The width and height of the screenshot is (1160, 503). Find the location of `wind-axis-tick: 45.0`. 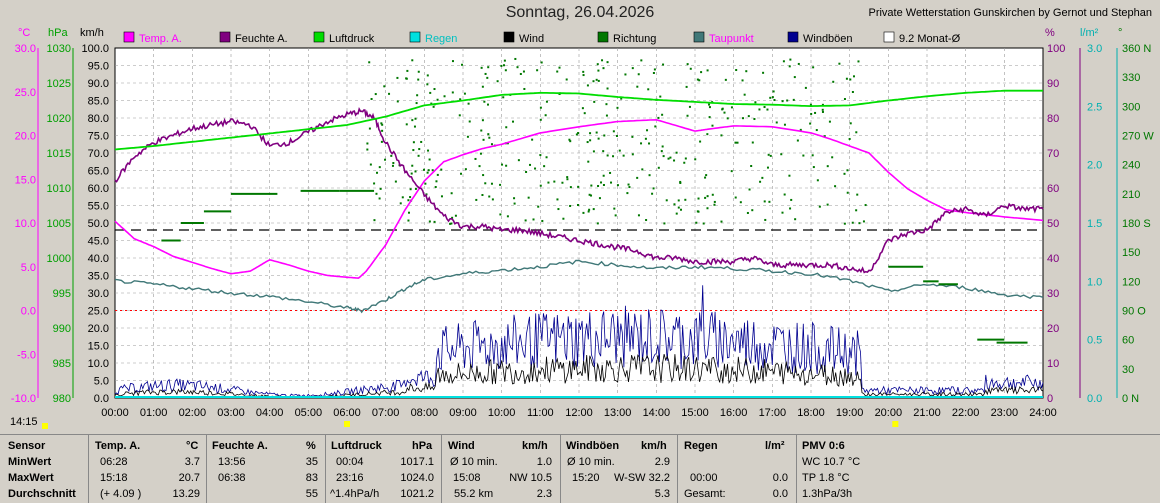

wind-axis-tick: 45.0 is located at coordinates (98, 242).